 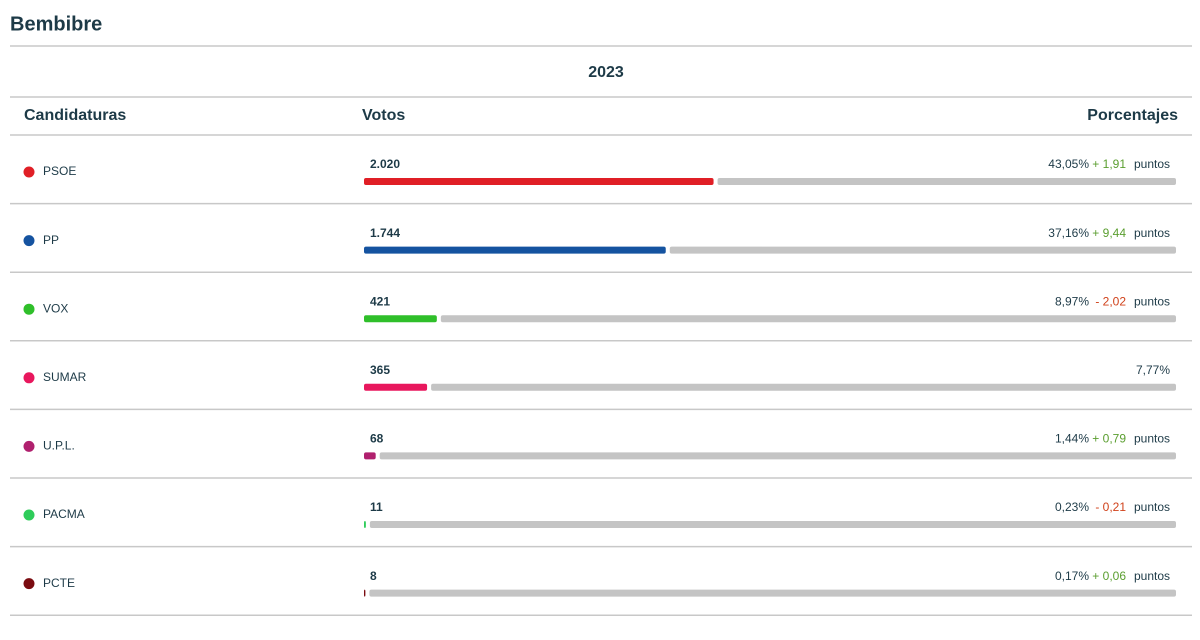 I want to click on votes: 1.744, so click(x=385, y=233).